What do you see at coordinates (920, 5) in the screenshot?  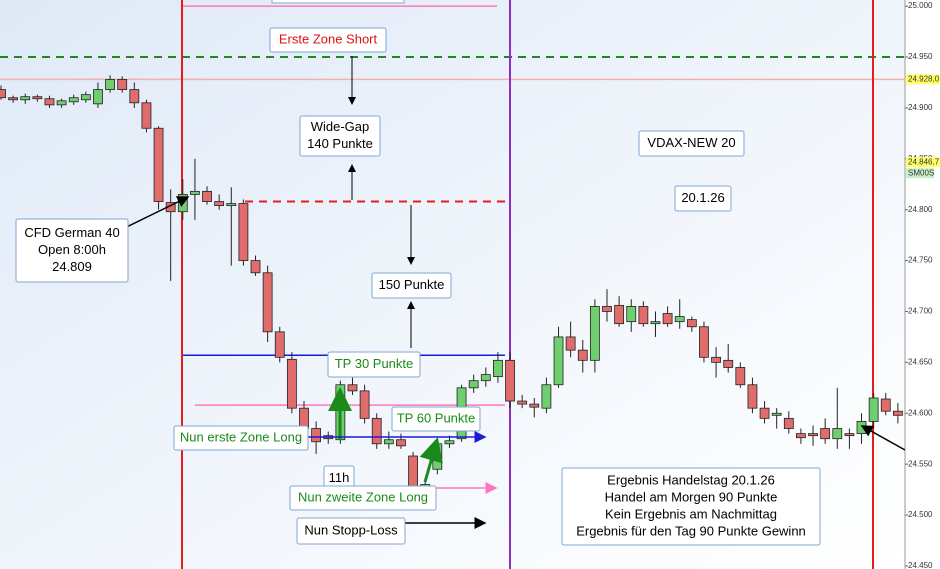 I see `y-tick-label: 25.000` at bounding box center [920, 5].